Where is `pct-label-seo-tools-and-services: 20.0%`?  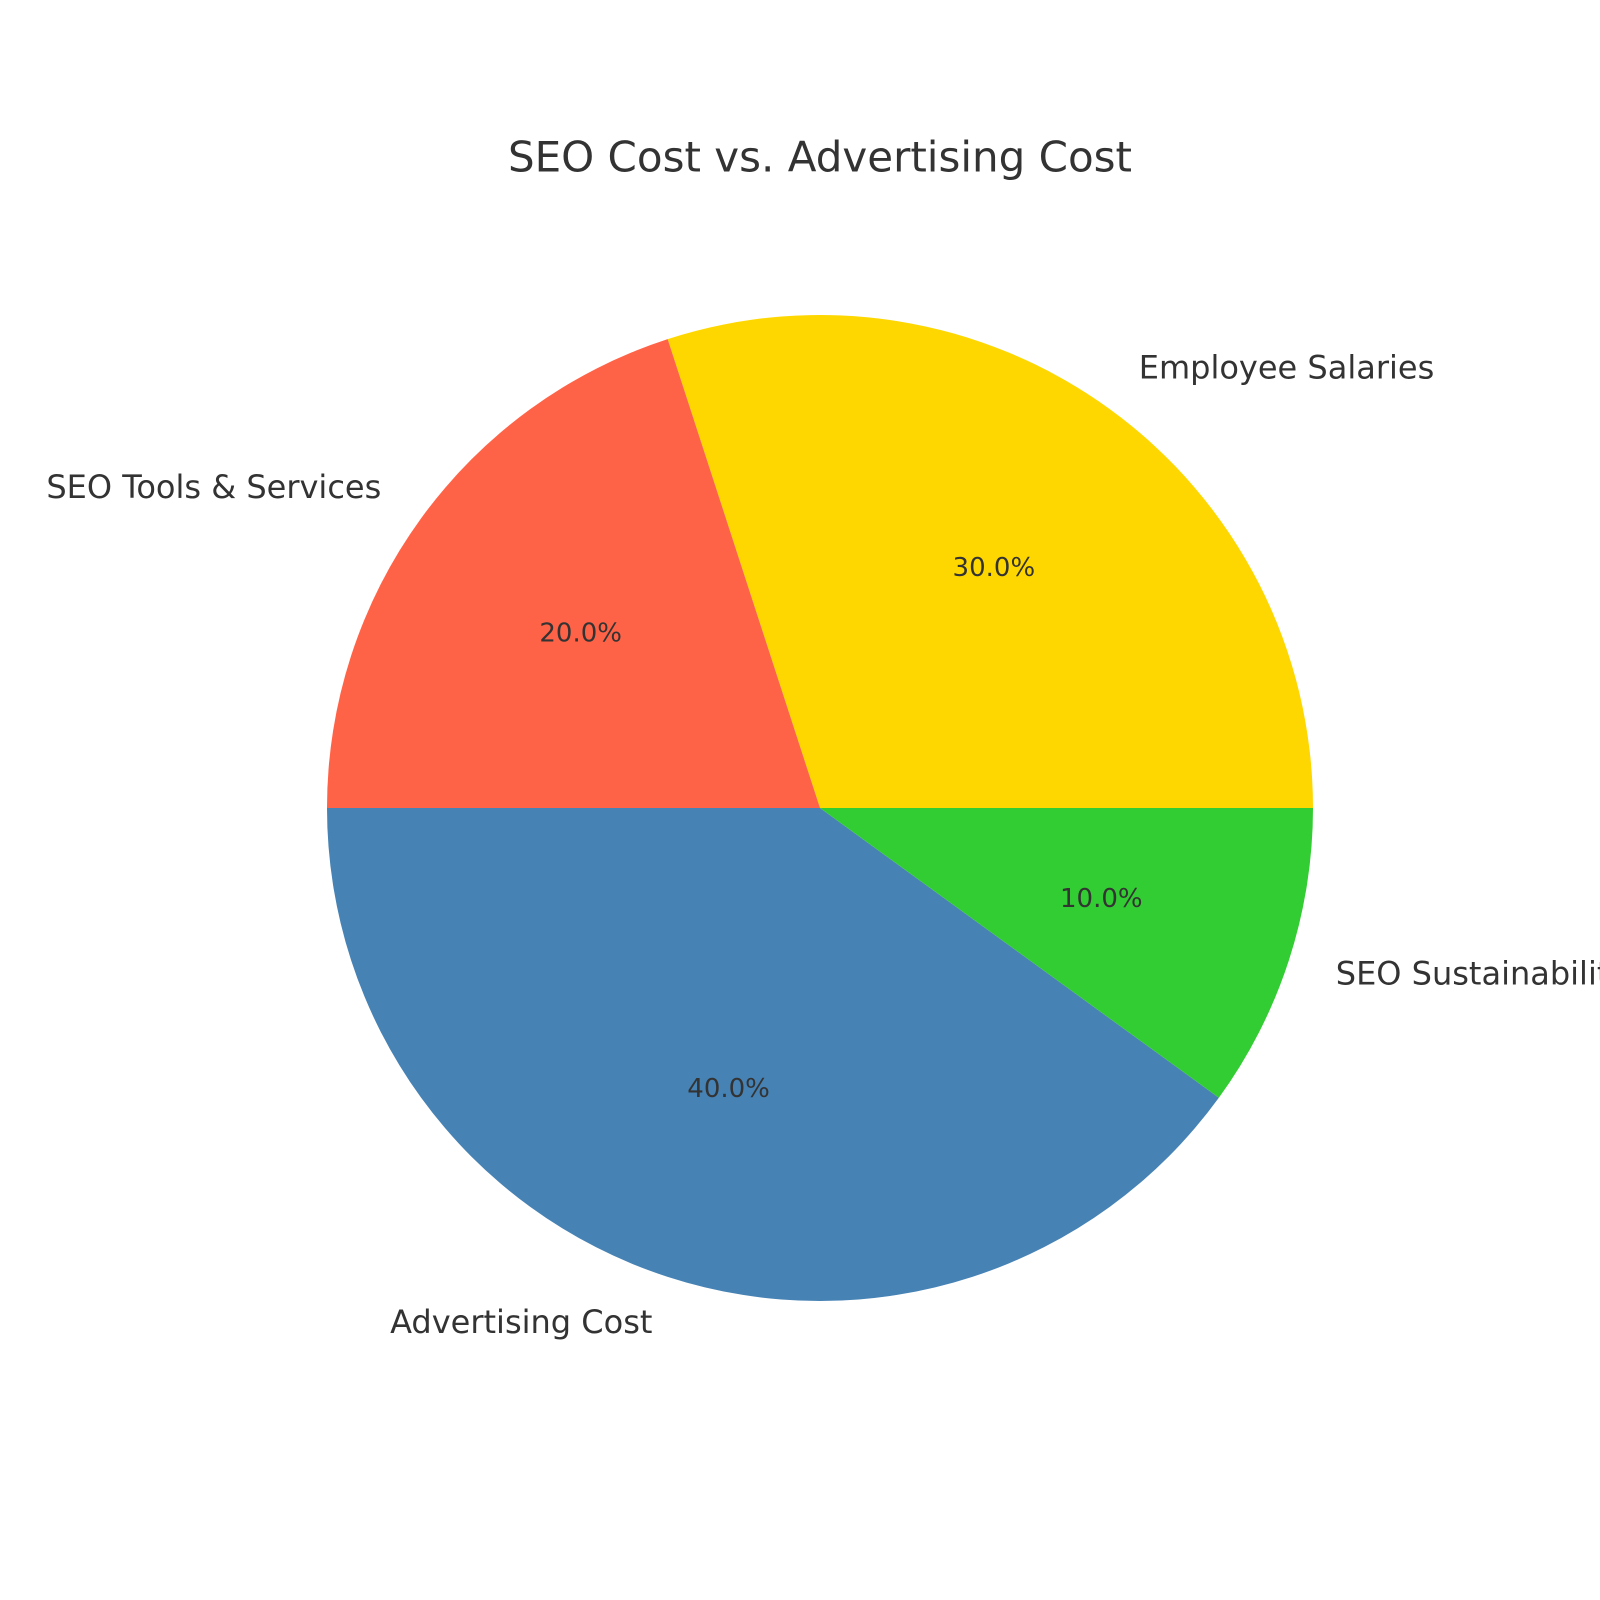
pct-label-seo-tools-and-services: 20.0% is located at coordinates (580, 634).